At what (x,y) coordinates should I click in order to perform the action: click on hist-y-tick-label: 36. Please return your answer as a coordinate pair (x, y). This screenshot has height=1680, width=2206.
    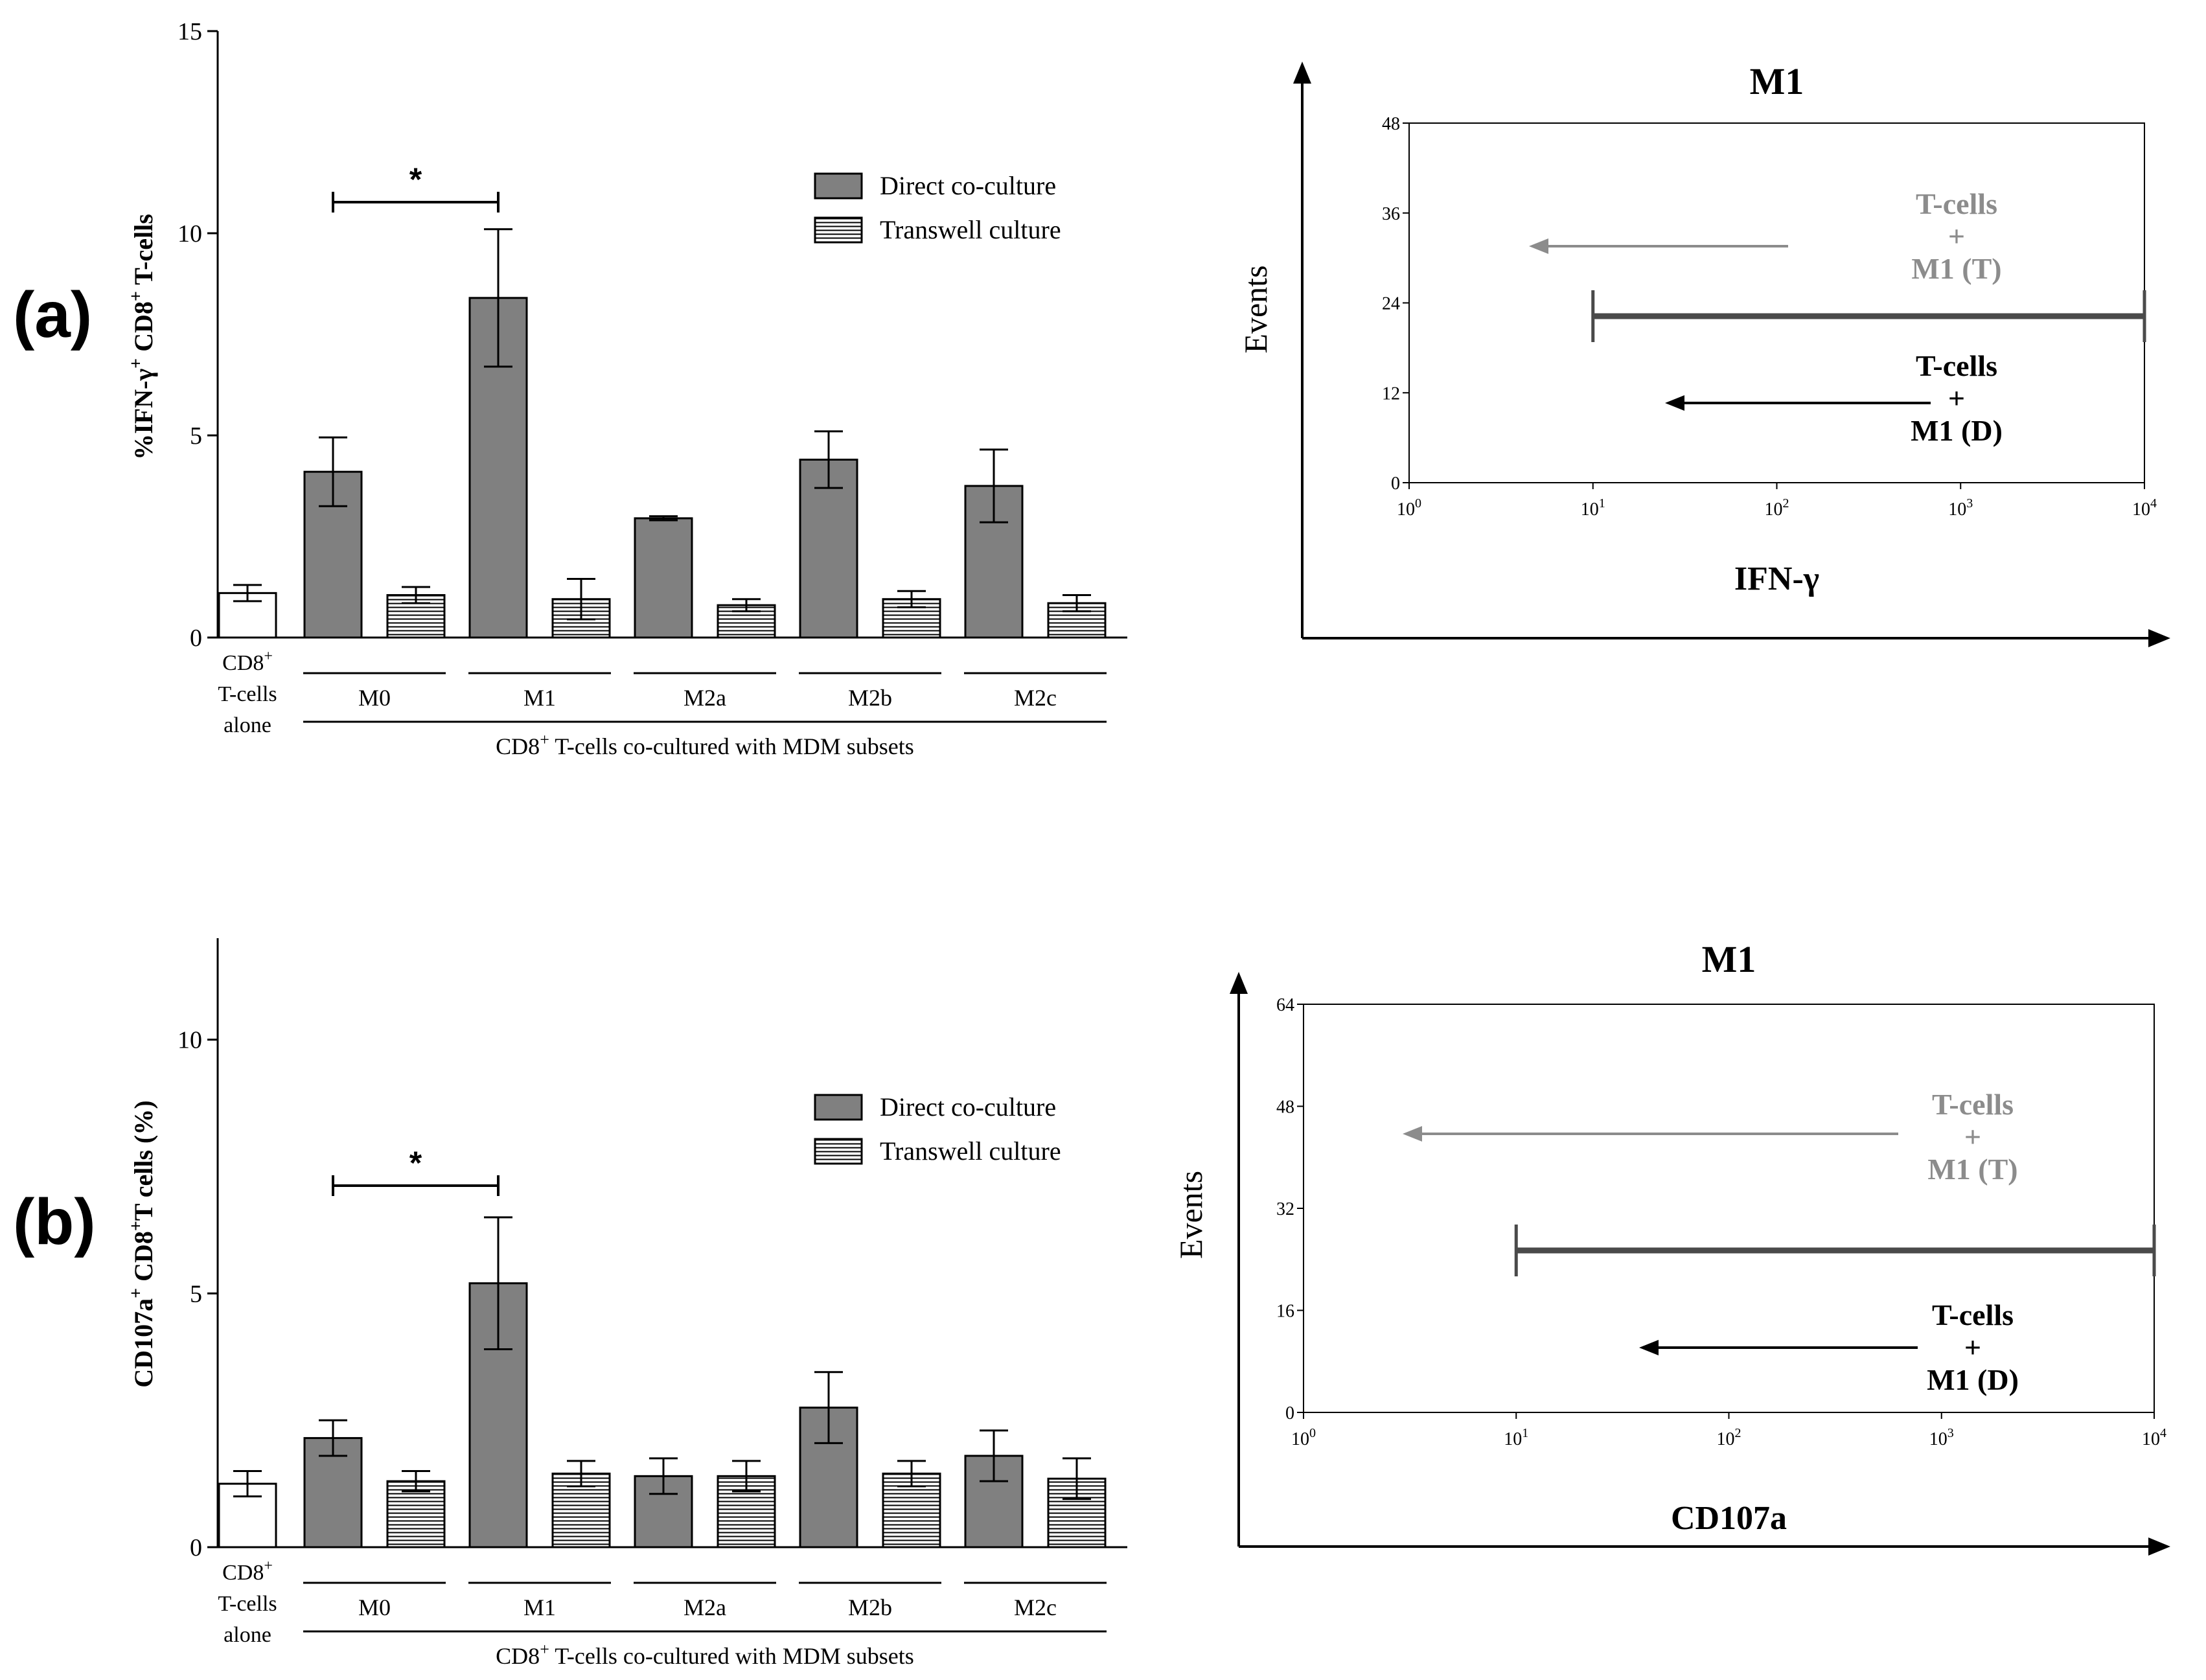
    Looking at the image, I should click on (1391, 214).